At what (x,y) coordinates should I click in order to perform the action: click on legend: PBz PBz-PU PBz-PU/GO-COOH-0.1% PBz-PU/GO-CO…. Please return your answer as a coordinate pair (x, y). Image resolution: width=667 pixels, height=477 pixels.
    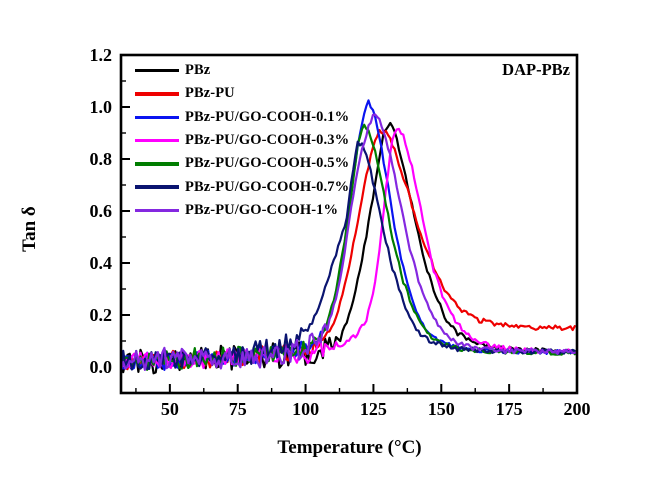
    Looking at the image, I should click on (242, 140).